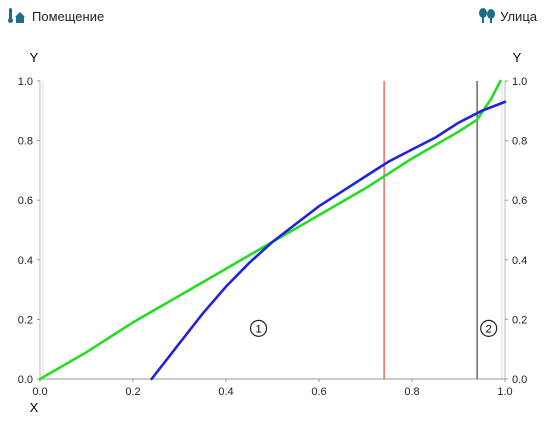 The width and height of the screenshot is (545, 424). I want to click on y-tick-label-left: 0.8, so click(25, 142).